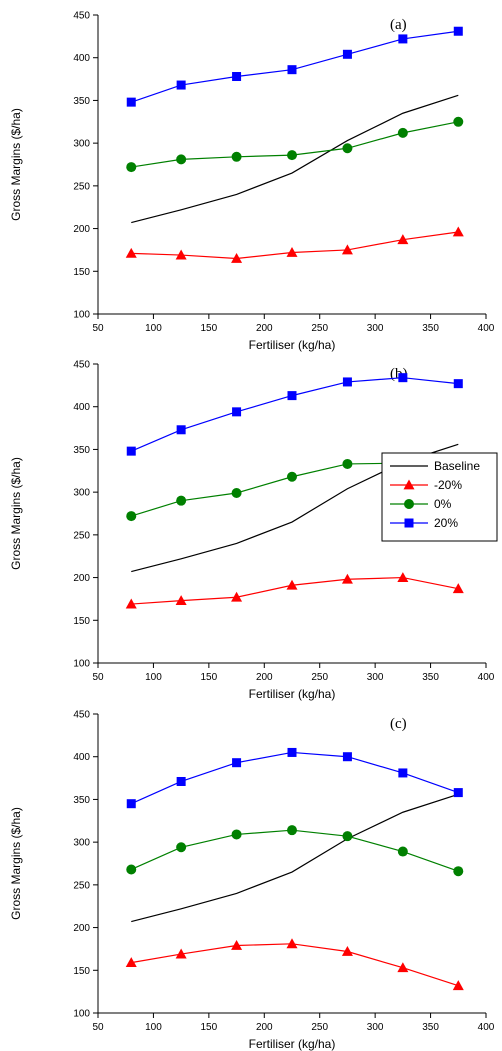 This screenshot has height=1051, width=502. Describe the element at coordinates (81, 272) in the screenshot. I see `y-tick-label: 150` at that location.